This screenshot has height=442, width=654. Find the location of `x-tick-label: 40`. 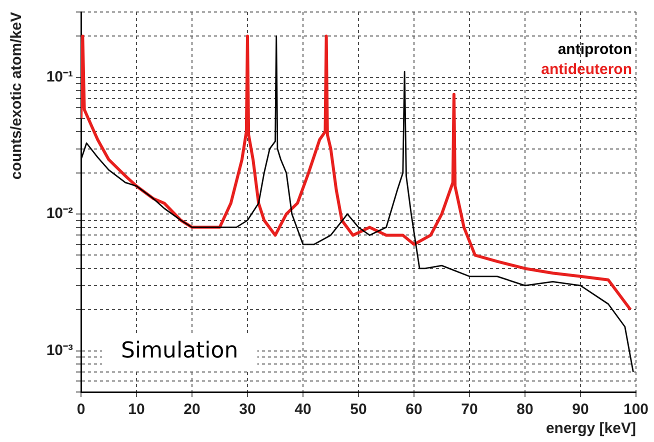

x-tick-label: 40 is located at coordinates (303, 409).